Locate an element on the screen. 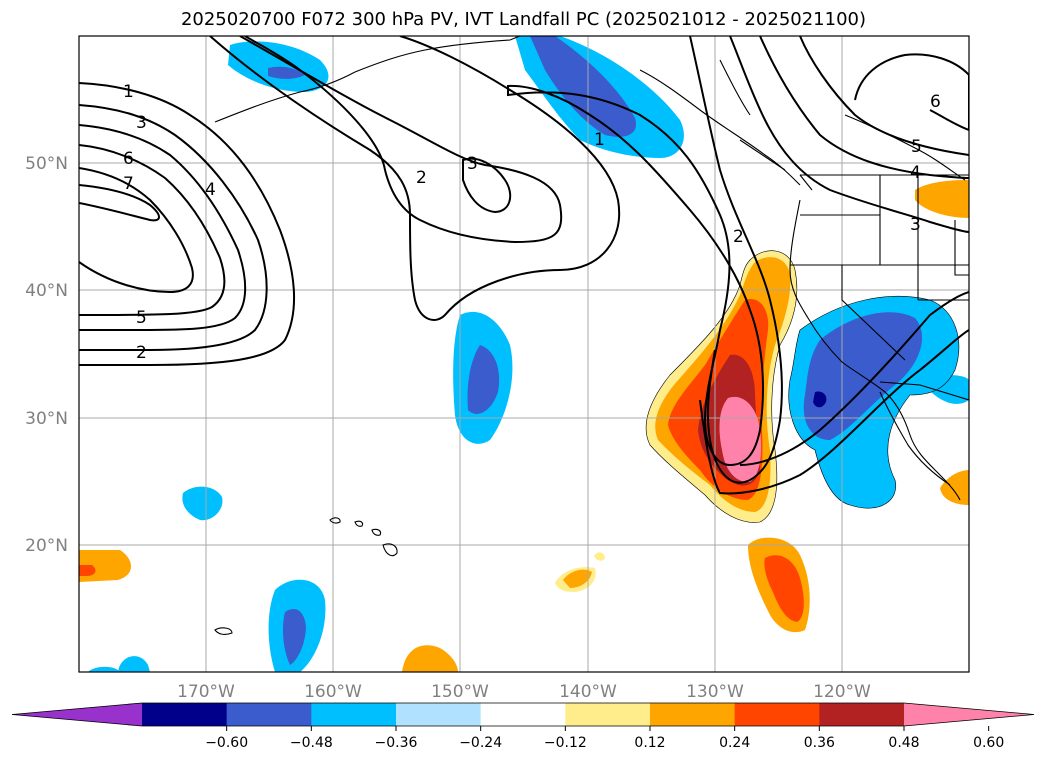  colorbar-tick-label: 0.12 is located at coordinates (649, 743).